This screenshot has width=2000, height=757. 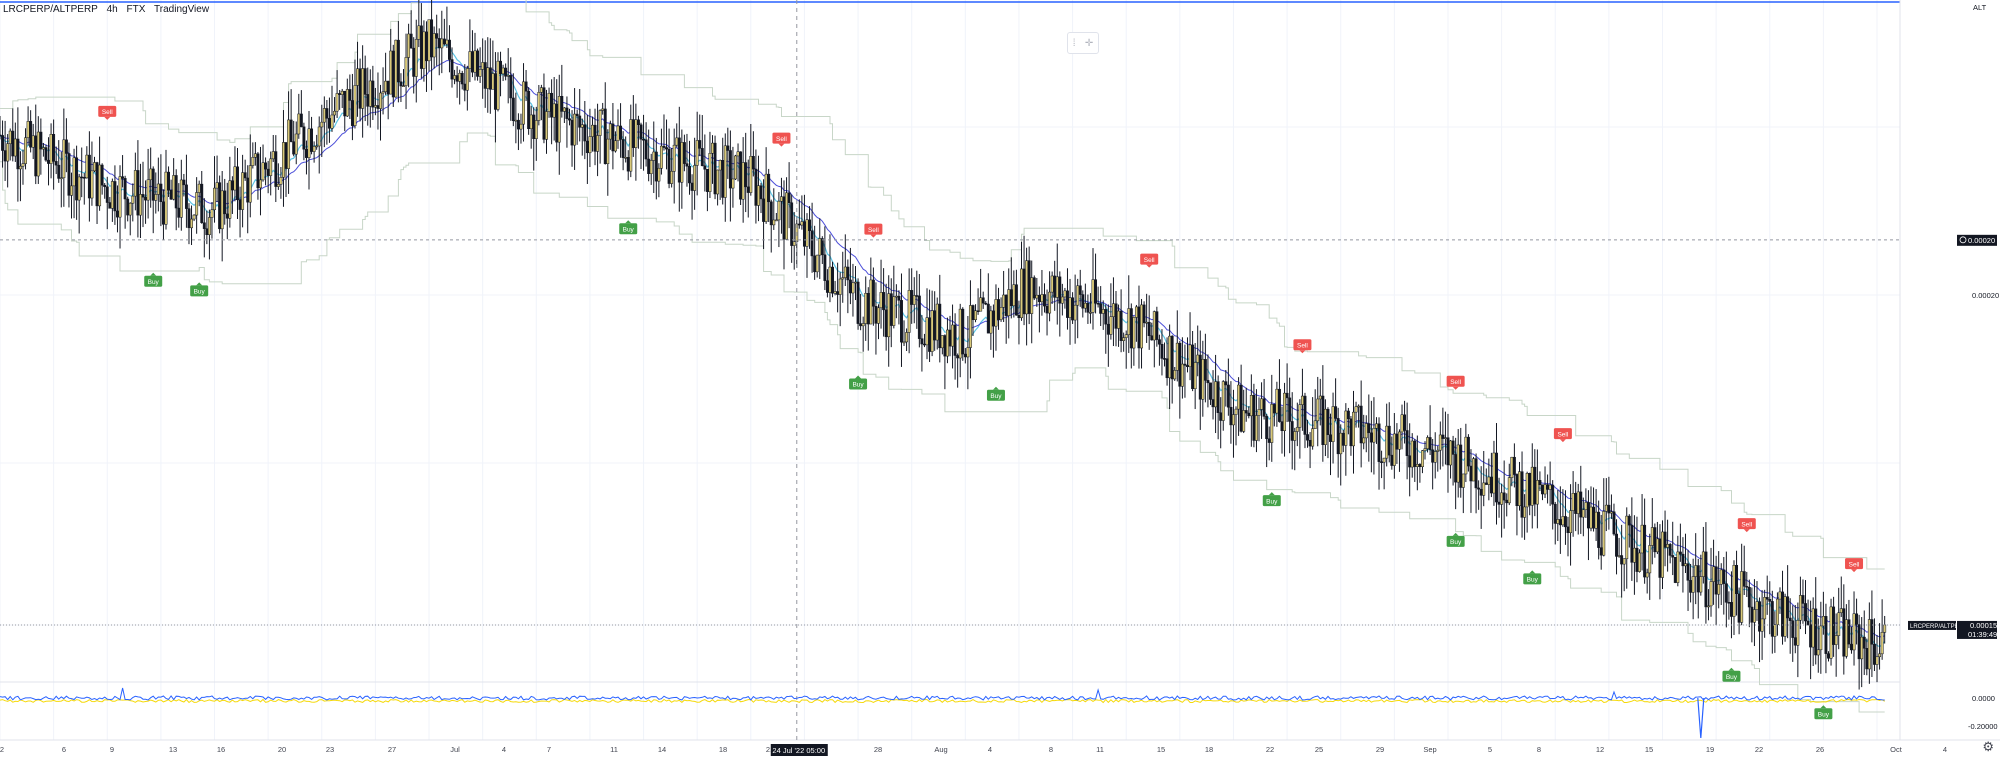 I want to click on symbol-name: LRCPERP/ALTPERP, so click(x=50, y=9).